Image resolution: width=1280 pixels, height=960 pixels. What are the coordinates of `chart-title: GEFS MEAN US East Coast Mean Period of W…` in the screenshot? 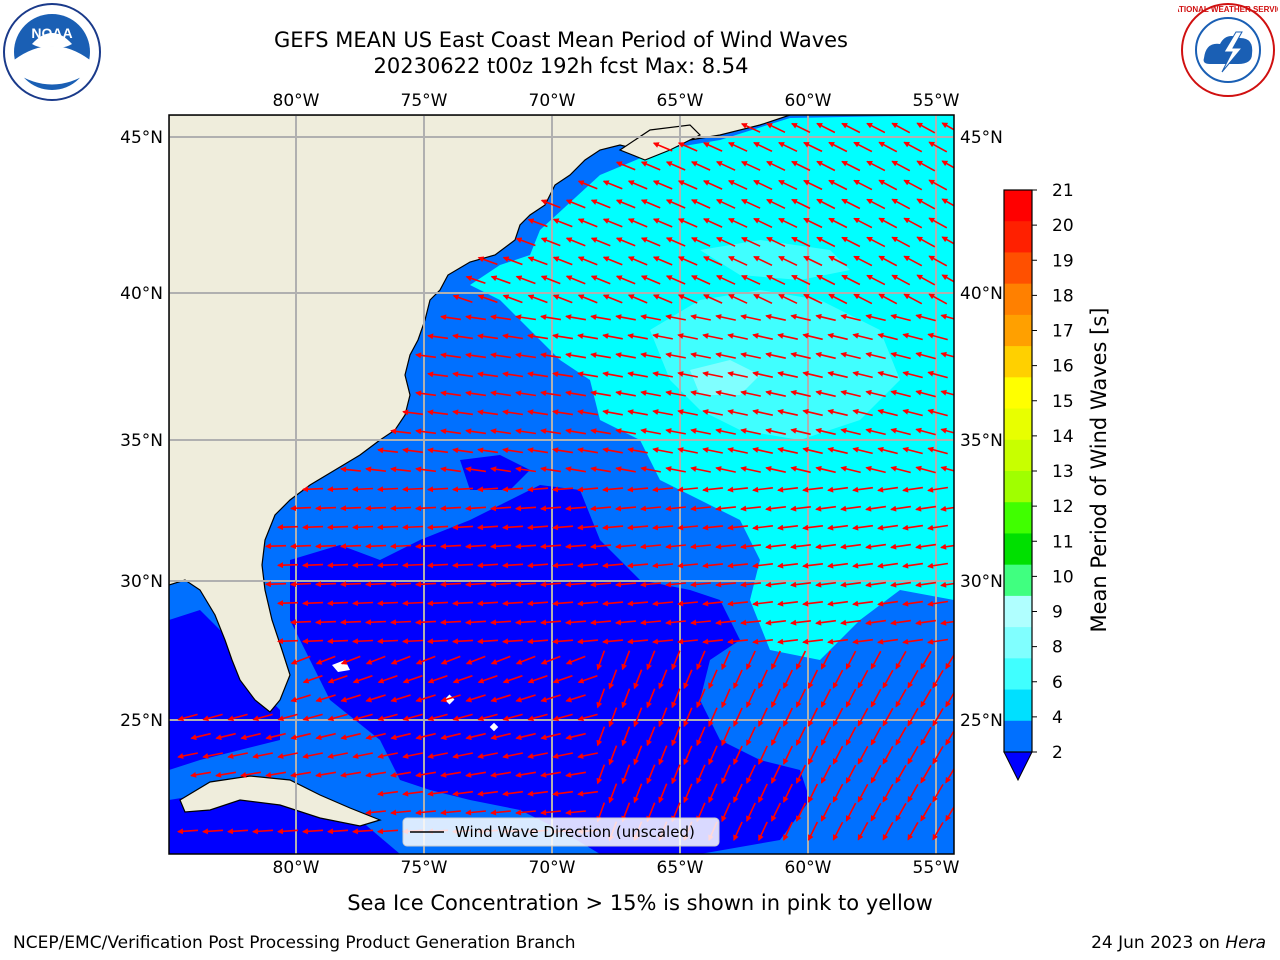 It's located at (561, 40).